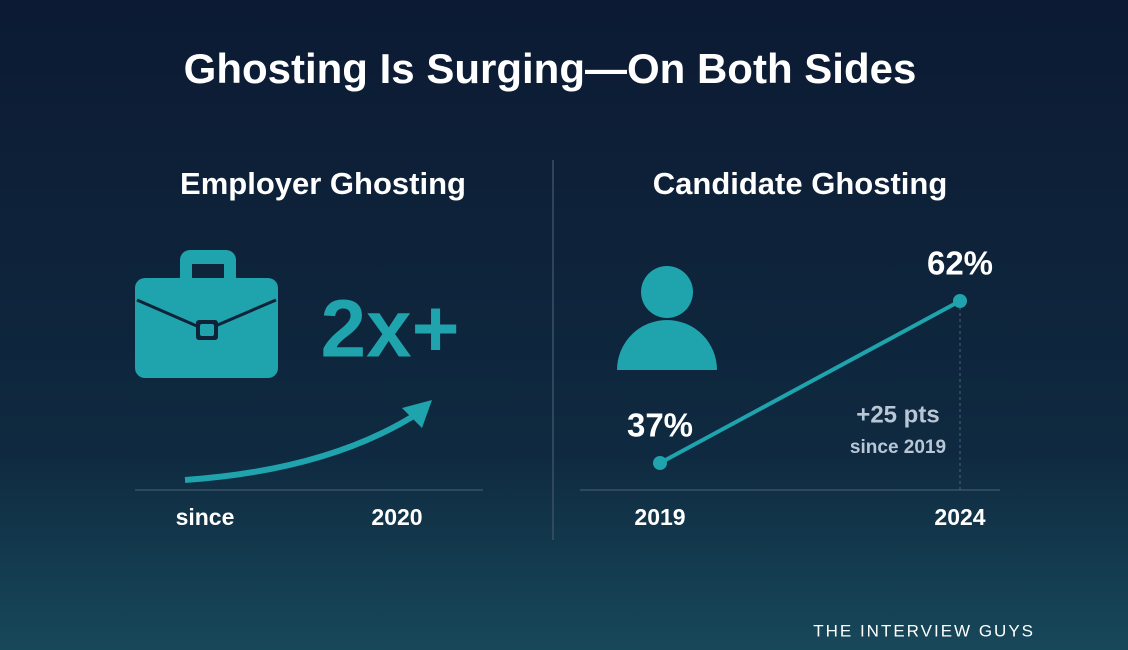  Describe the element at coordinates (924, 630) in the screenshot. I see `footer: THE INTERVIEW GUYS` at that location.